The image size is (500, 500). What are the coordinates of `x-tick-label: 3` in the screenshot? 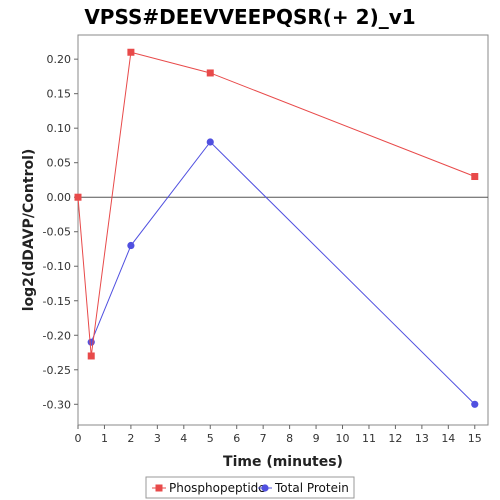 It's located at (157, 438).